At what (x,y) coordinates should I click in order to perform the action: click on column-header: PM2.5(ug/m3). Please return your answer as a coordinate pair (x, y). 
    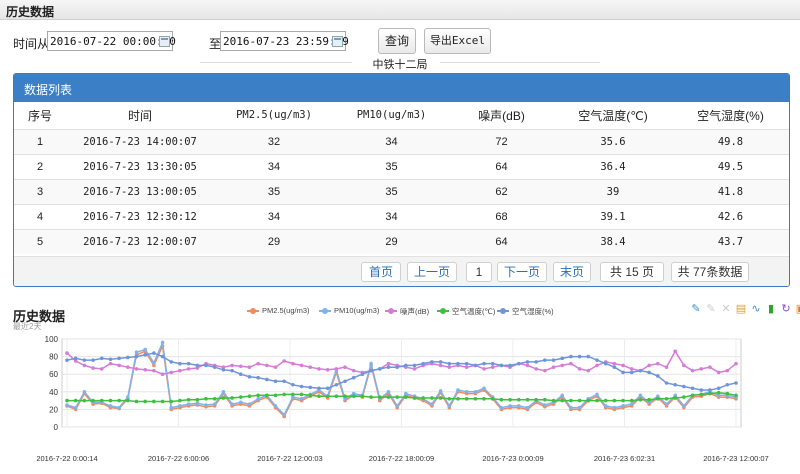
    Looking at the image, I should click on (274, 115).